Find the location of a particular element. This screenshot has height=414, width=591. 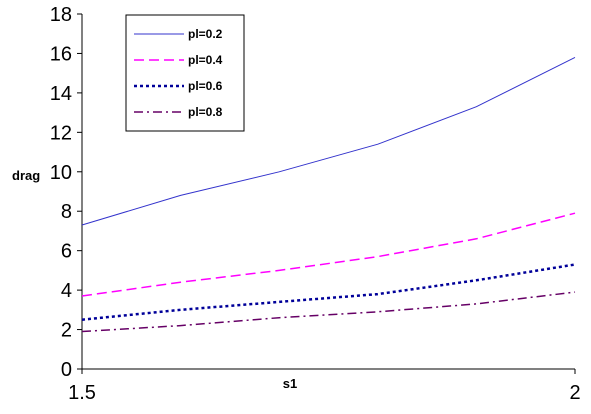

y-tick-label: 12 is located at coordinates (61, 133).